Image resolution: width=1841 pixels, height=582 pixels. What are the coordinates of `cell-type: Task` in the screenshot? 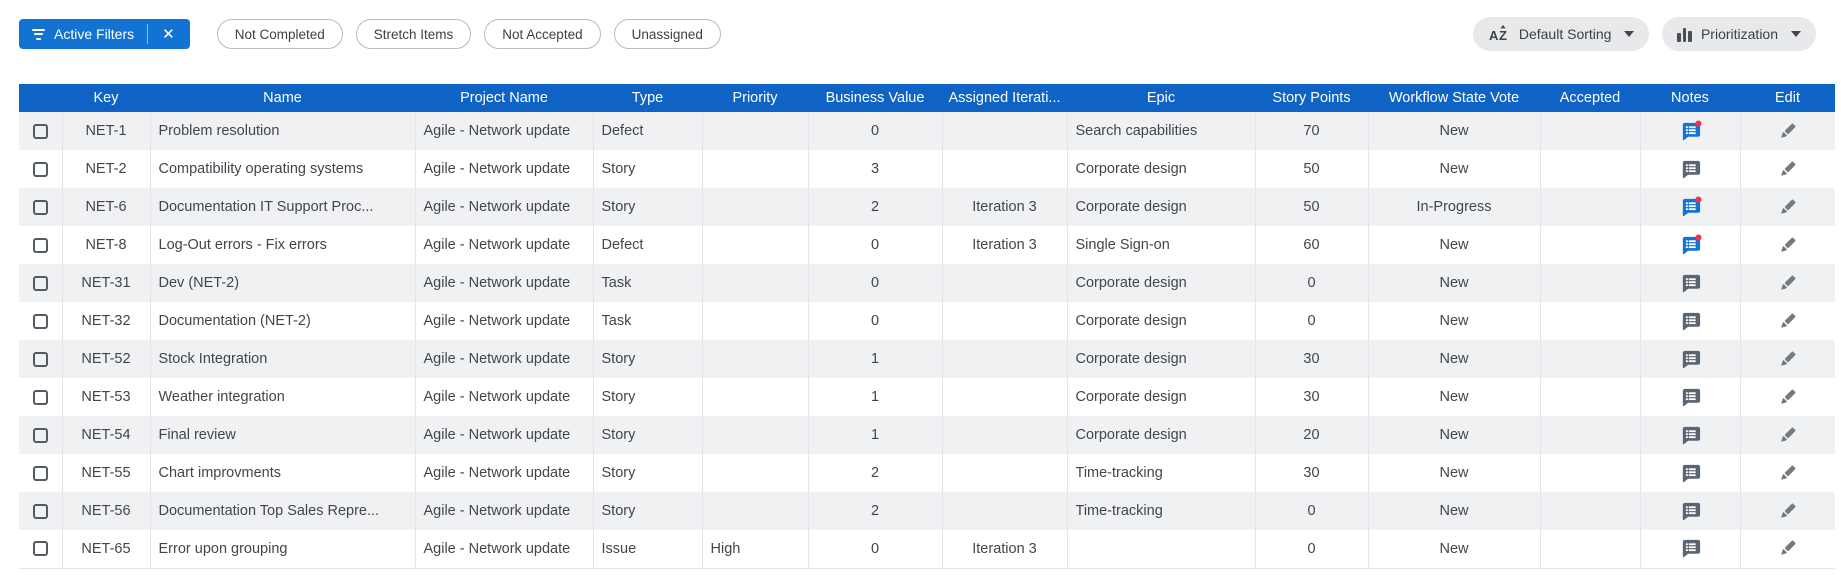 It's located at (648, 283).